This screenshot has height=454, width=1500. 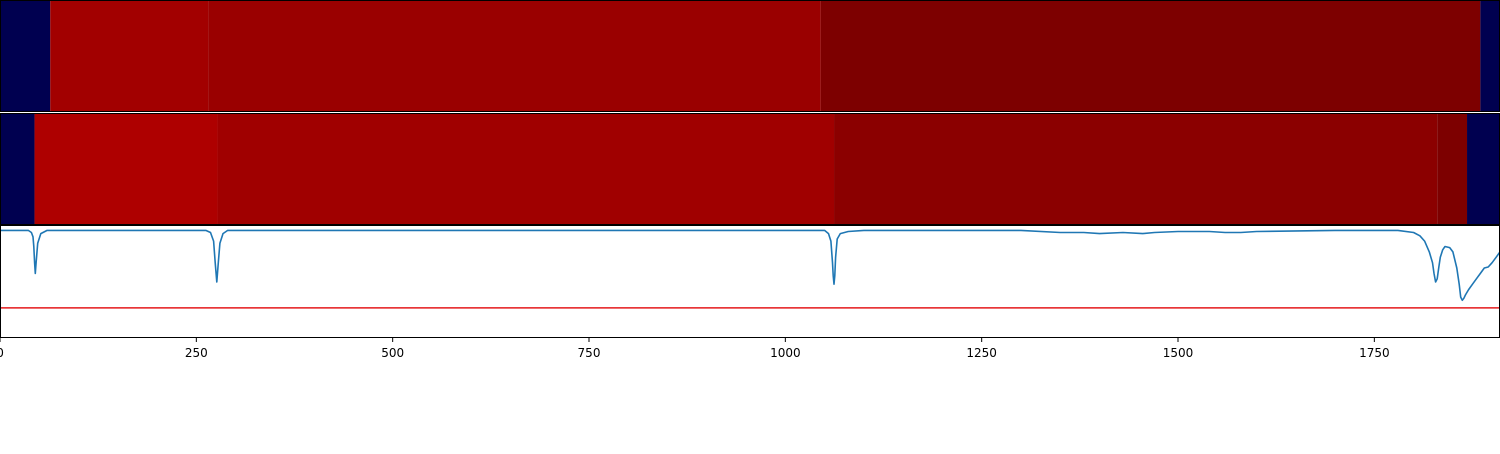 I want to click on x-tick-label: 0, so click(x=2, y=353).